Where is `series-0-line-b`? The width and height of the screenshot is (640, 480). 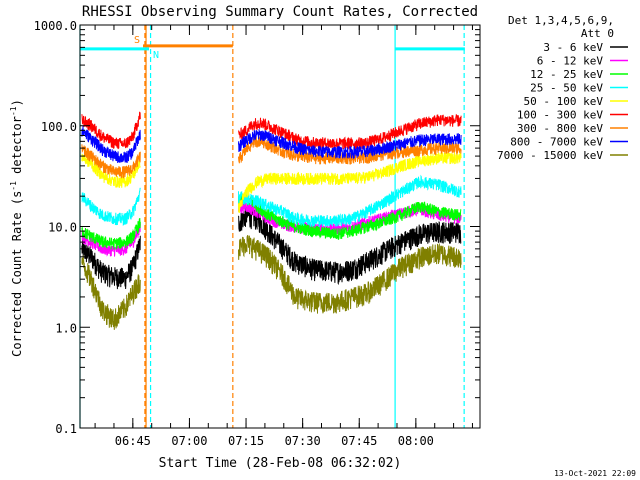 series-0-line-b is located at coordinates (350, 245).